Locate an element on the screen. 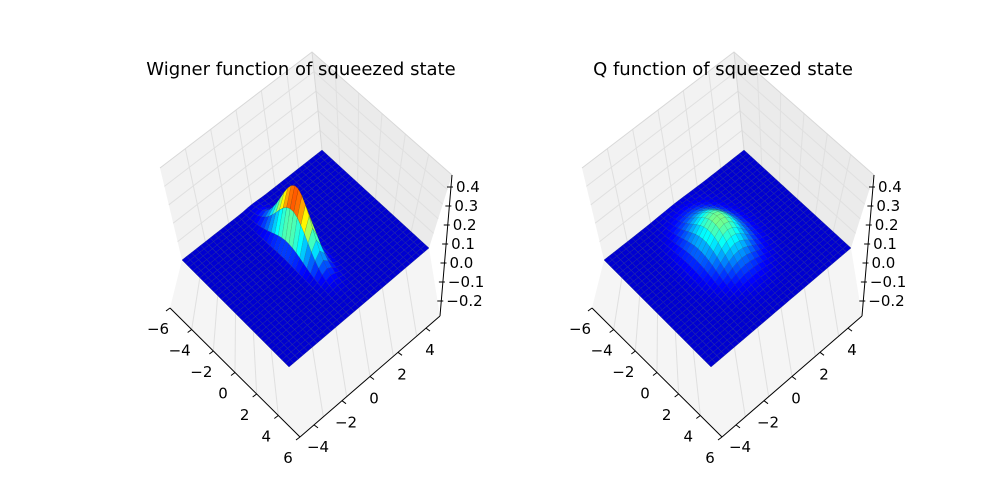 The width and height of the screenshot is (1000, 504). chart-title: Q function of squeezed state is located at coordinates (723, 69).